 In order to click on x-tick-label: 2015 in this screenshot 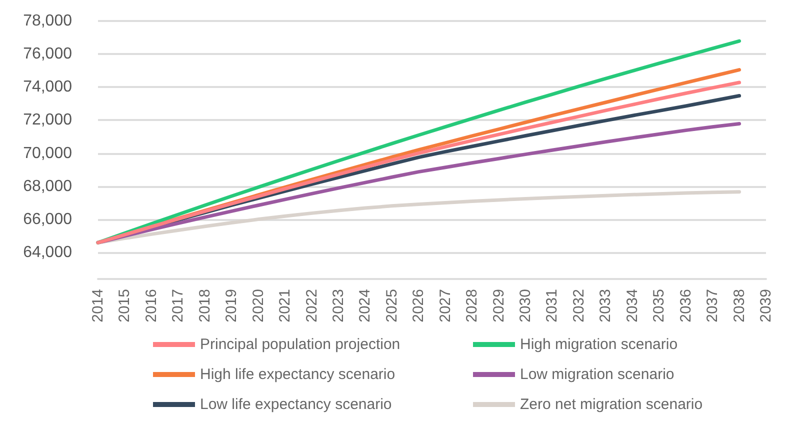, I will do `click(125, 305)`.